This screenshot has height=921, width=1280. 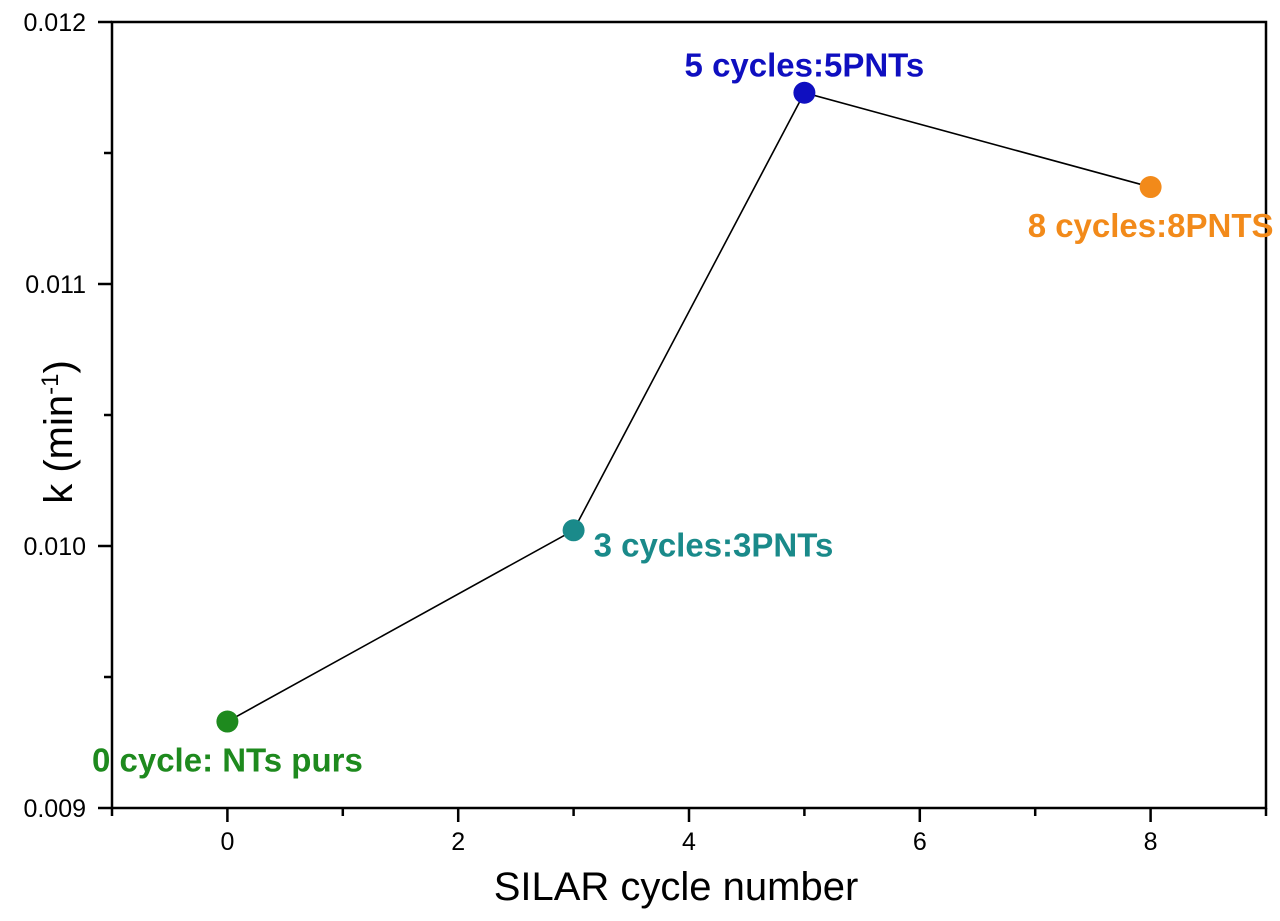 What do you see at coordinates (676, 887) in the screenshot?
I see `x-axis-title: SILAR cycle number` at bounding box center [676, 887].